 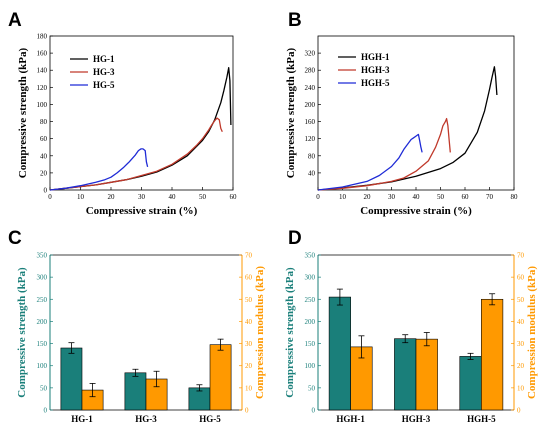 What do you see at coordinates (42, 278) in the screenshot?
I see `y-tick-label: 300` at bounding box center [42, 278].